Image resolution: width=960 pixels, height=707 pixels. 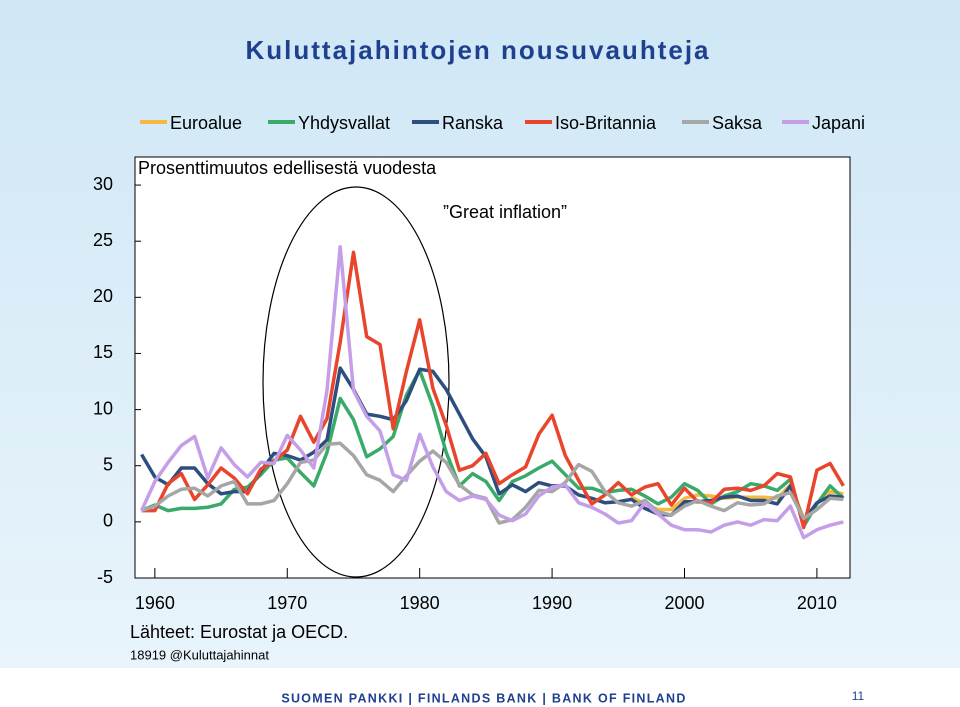 I want to click on legend-label: Japani, so click(x=838, y=123).